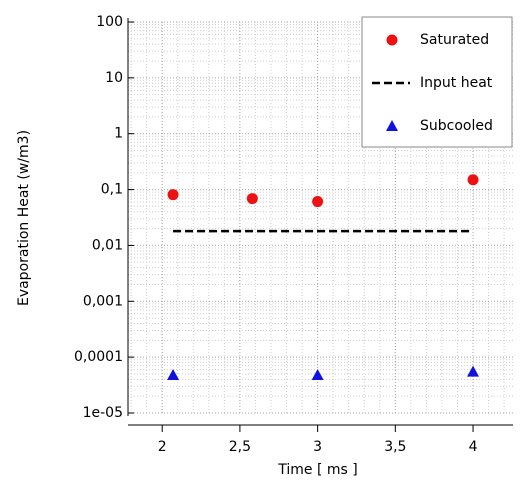 The height and width of the screenshot is (490, 521). What do you see at coordinates (456, 83) in the screenshot?
I see `legend-label: Input heat` at bounding box center [456, 83].